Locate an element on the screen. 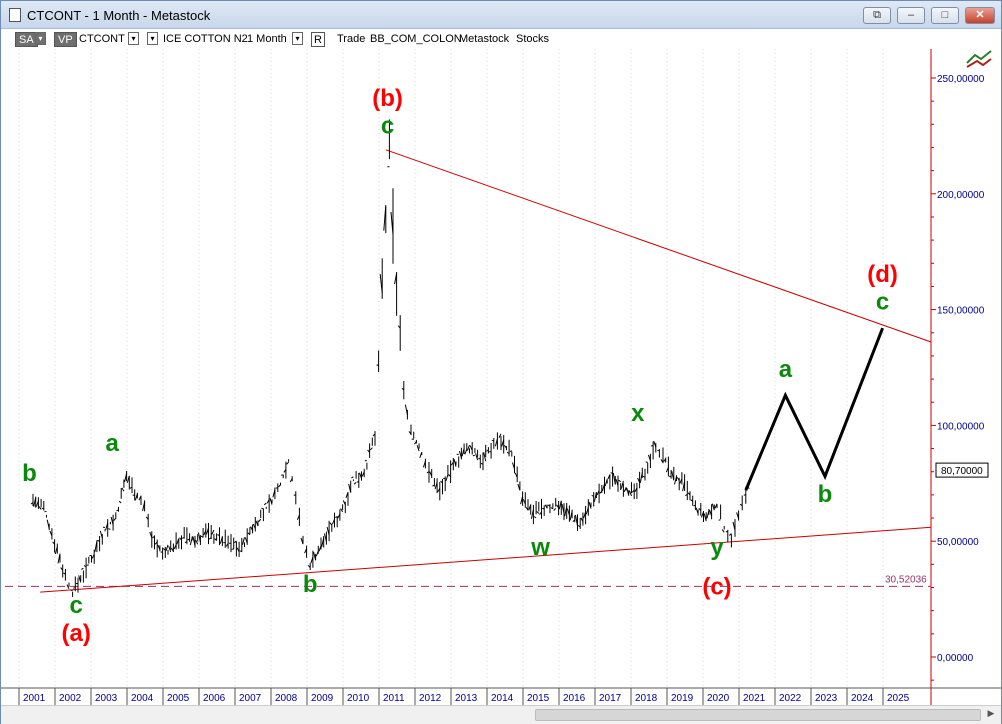 The height and width of the screenshot is (724, 1002). year-tick-label: 2011 is located at coordinates (394, 698).